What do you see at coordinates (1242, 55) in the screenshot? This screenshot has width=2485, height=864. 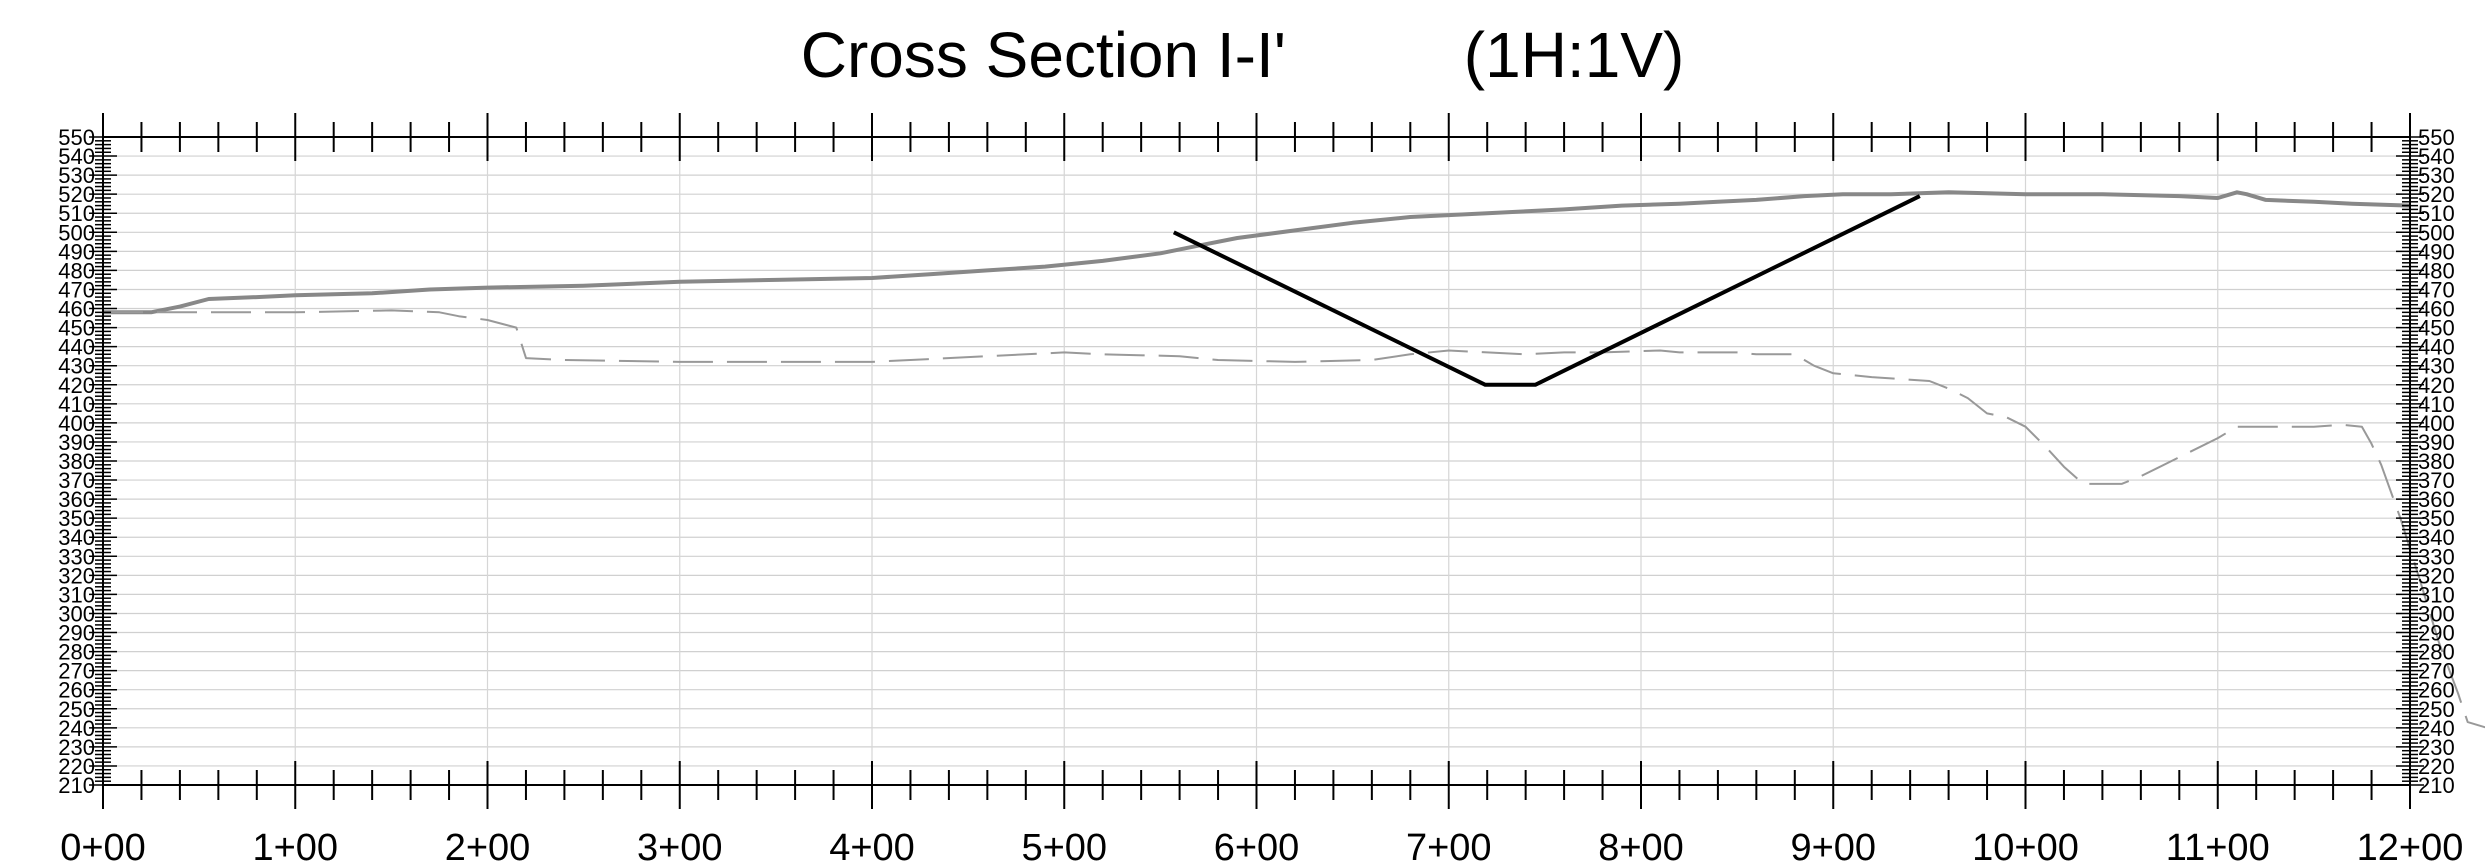 I see `chart-title: Cross Section I-I' (1H:1V)` at bounding box center [1242, 55].